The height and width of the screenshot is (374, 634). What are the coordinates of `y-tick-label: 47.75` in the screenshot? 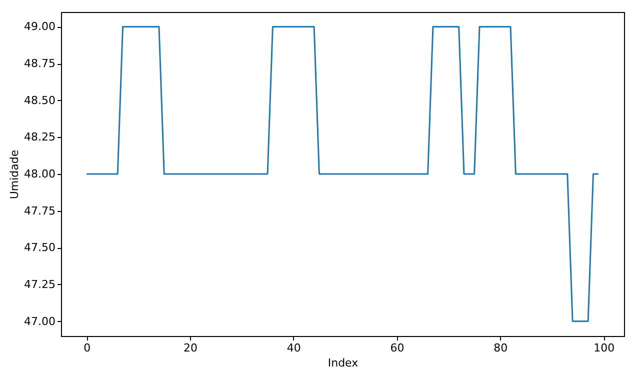 It's located at (40, 211).